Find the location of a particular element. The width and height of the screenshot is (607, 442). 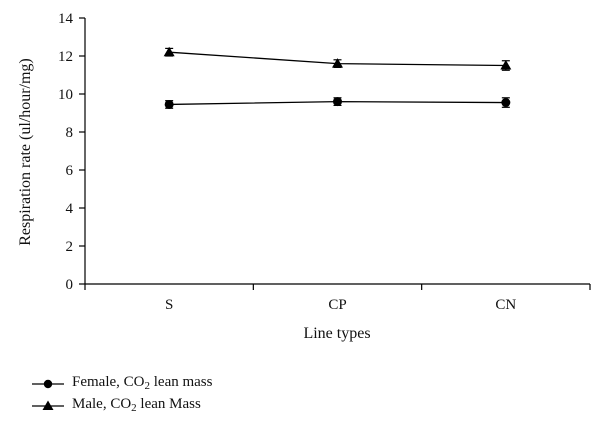

y-tick-label: 14 is located at coordinates (66, 19).